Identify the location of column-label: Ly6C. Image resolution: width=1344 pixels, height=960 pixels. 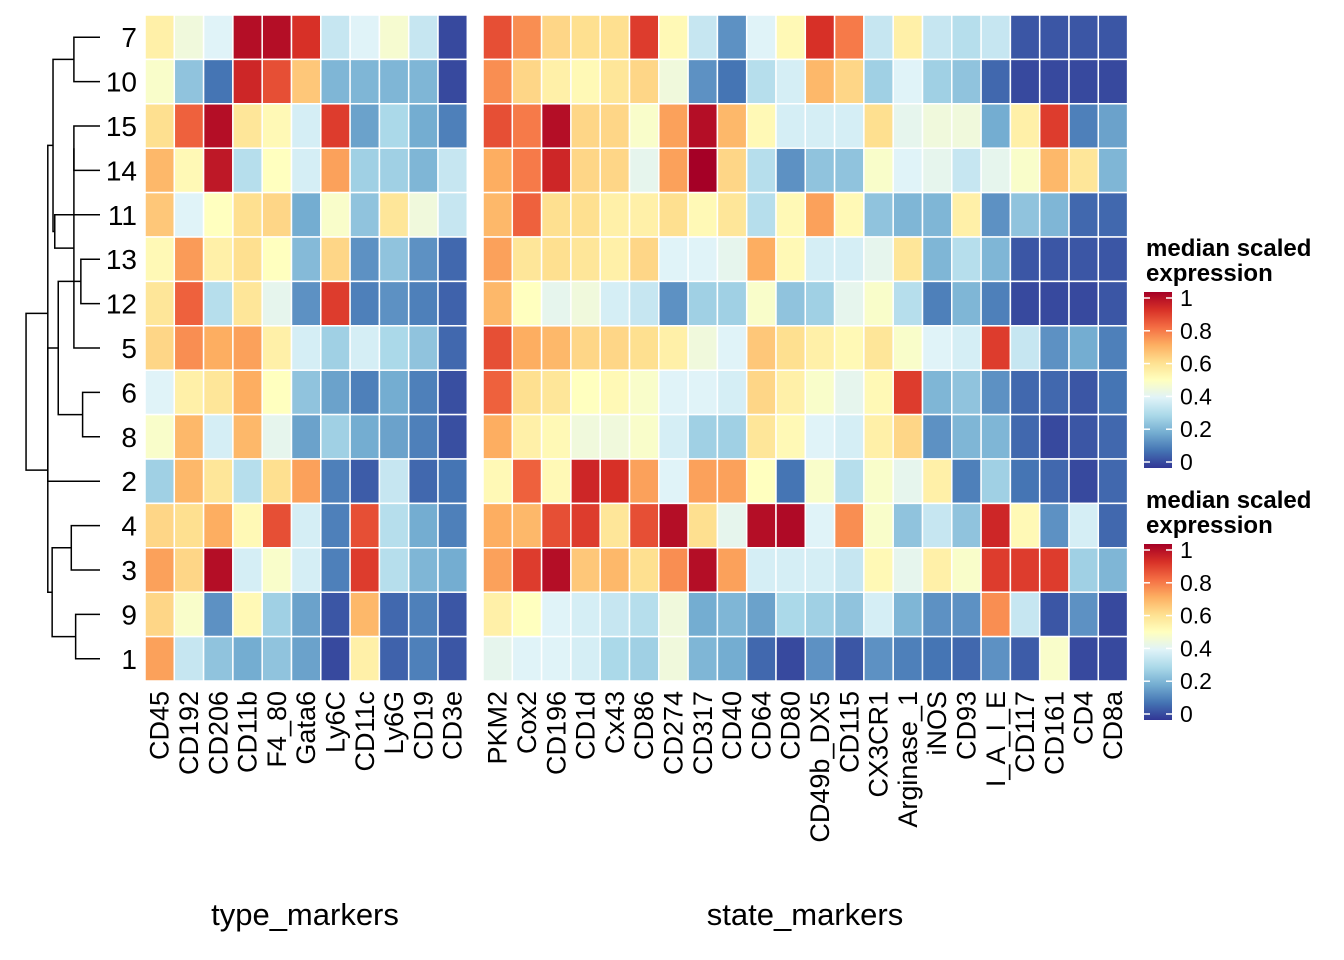
(335, 722).